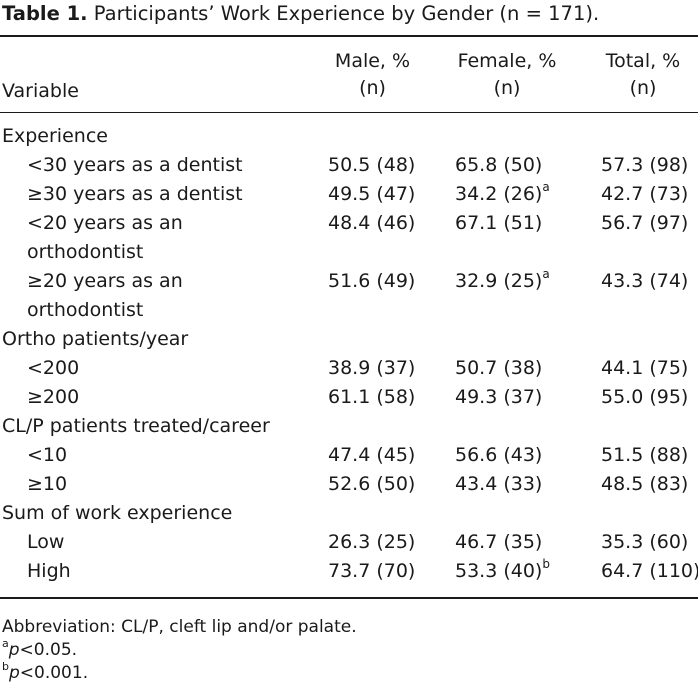 The image size is (698, 688). I want to click on cell-female: 32.9 (25)a, so click(502, 281).